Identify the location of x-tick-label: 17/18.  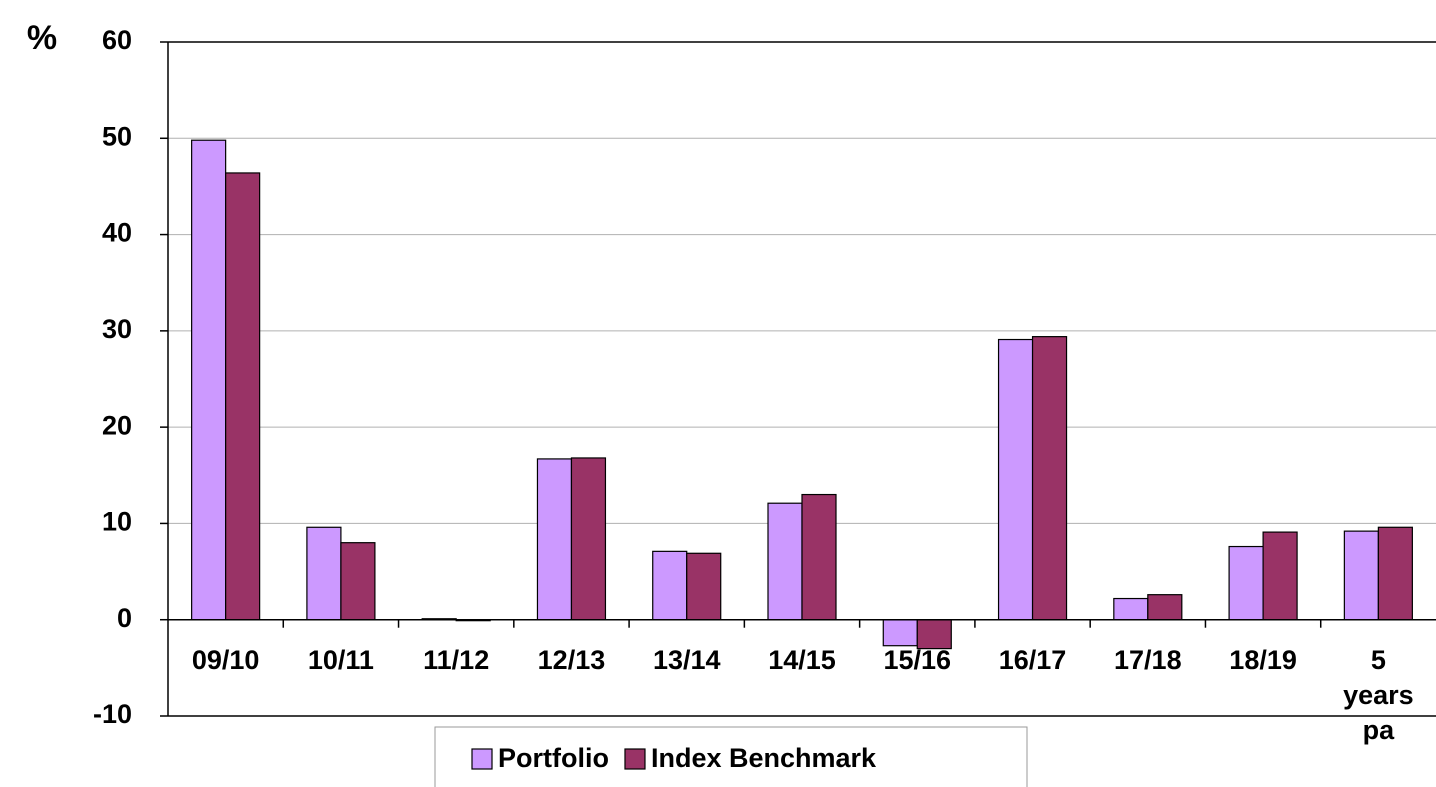
(1148, 660).